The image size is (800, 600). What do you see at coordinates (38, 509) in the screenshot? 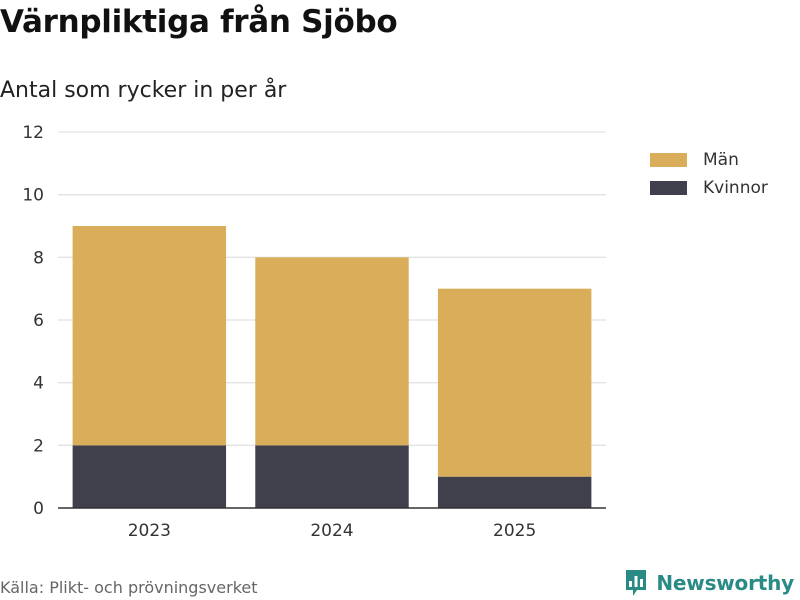
I see `y-tick-label-0: 0` at bounding box center [38, 509].